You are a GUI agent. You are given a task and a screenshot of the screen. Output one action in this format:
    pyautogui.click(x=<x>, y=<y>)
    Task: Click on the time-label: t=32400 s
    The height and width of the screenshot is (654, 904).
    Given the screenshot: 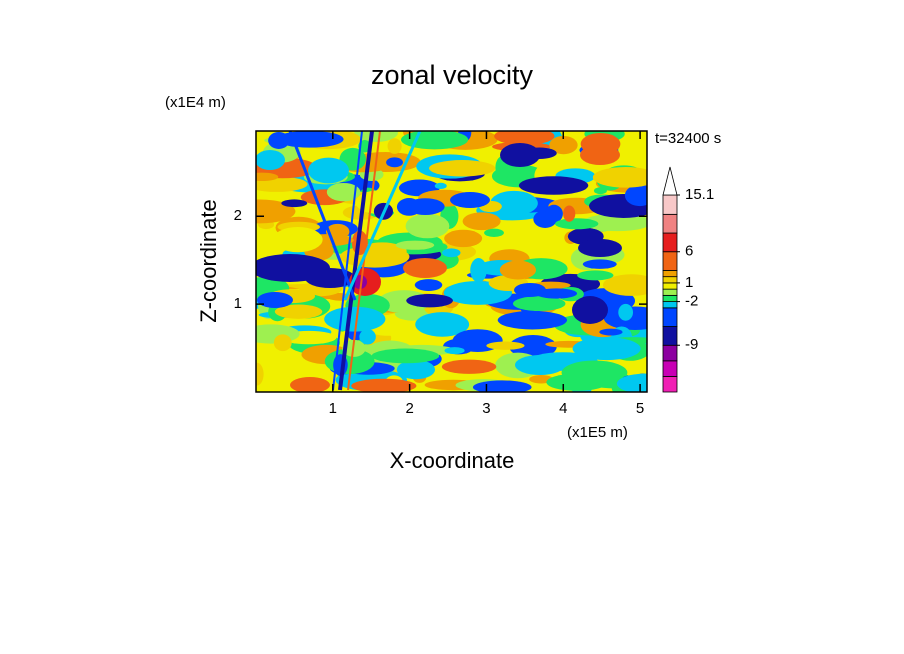 What is the action you would take?
    pyautogui.click(x=688, y=138)
    